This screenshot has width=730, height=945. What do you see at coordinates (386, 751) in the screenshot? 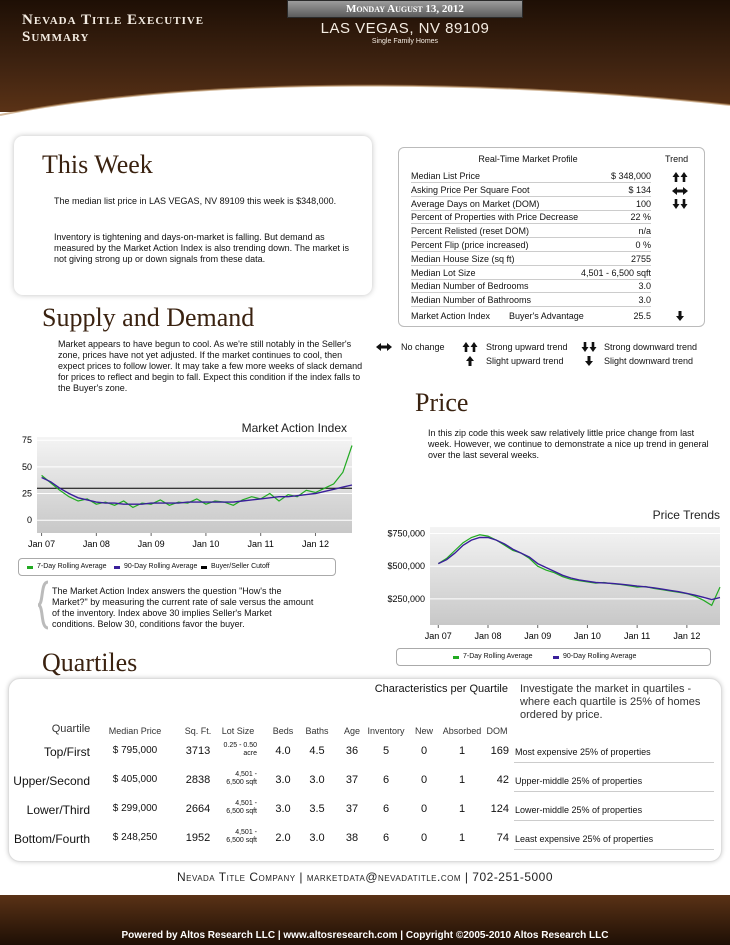
I see `quartile-cell: 5` at bounding box center [386, 751].